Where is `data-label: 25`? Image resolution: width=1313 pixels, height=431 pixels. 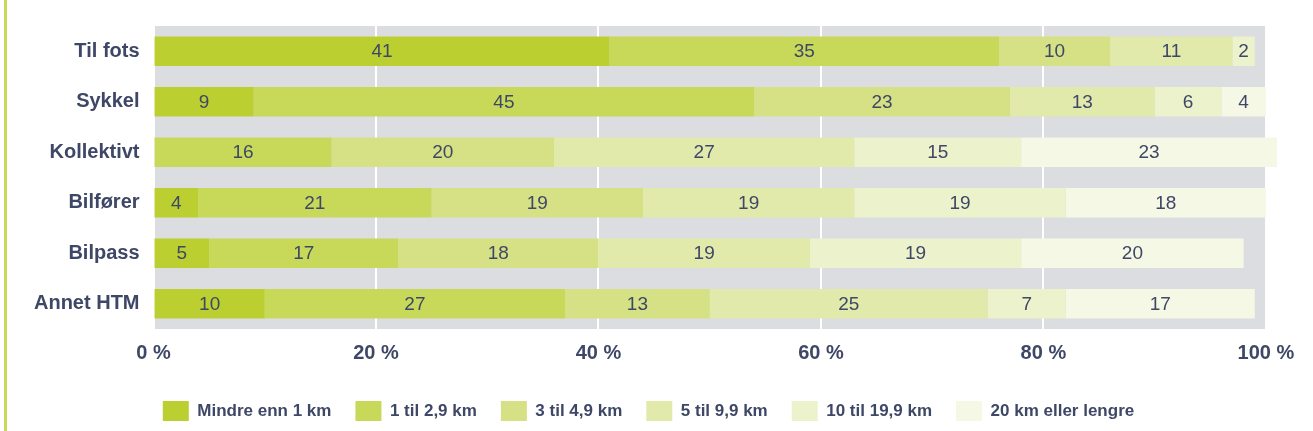
data-label: 25 is located at coordinates (849, 303).